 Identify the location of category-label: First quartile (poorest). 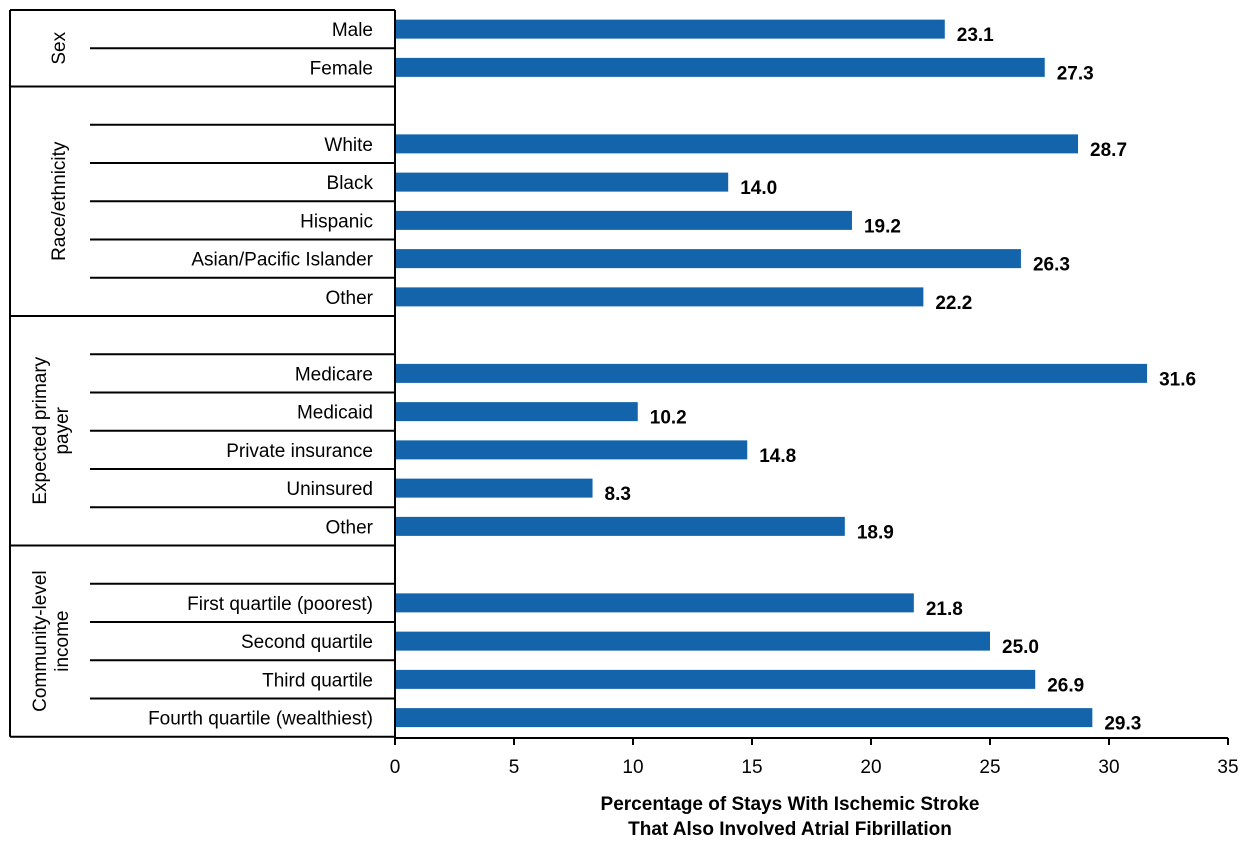
(280, 604).